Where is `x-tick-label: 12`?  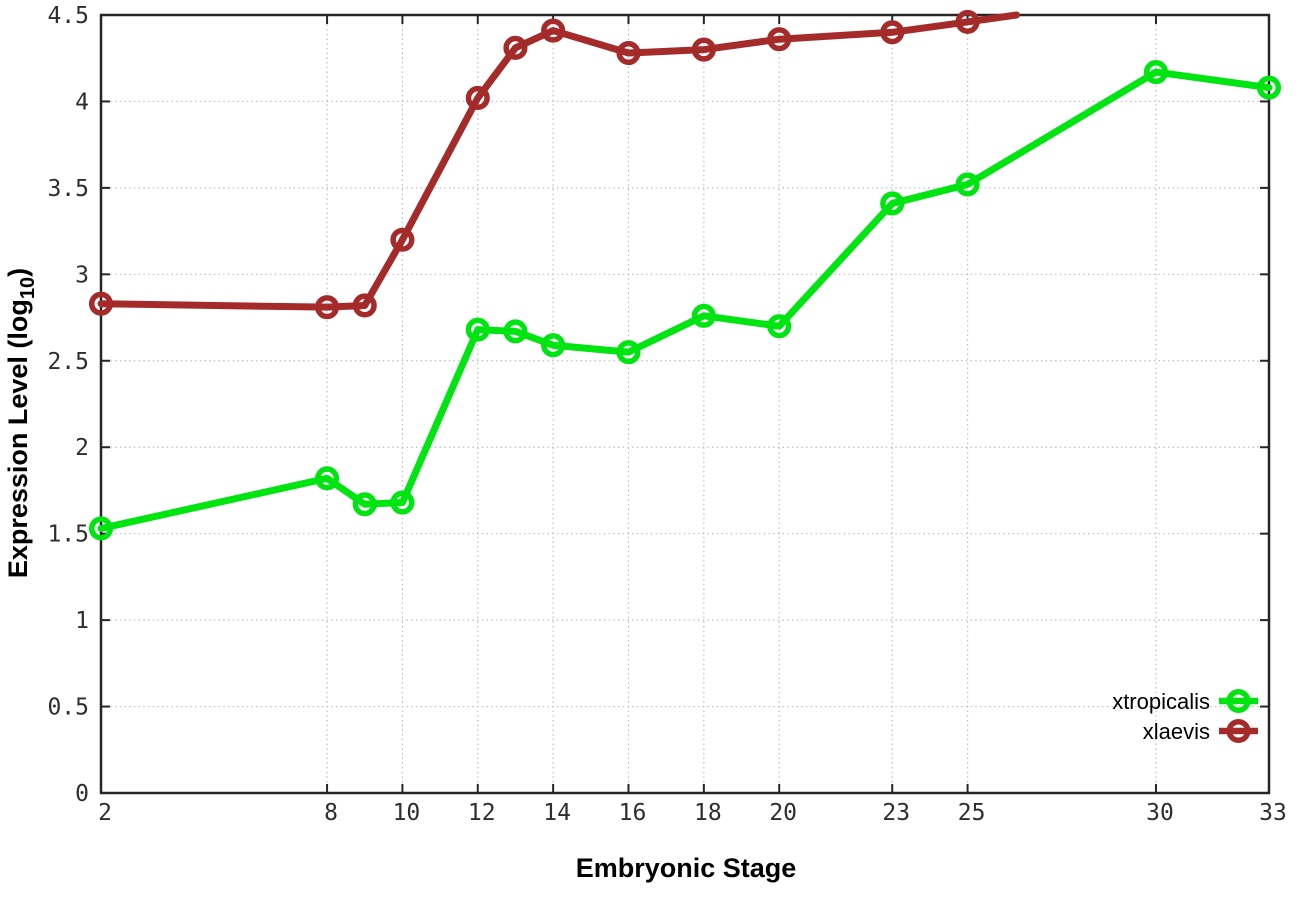
x-tick-label: 12 is located at coordinates (482, 813).